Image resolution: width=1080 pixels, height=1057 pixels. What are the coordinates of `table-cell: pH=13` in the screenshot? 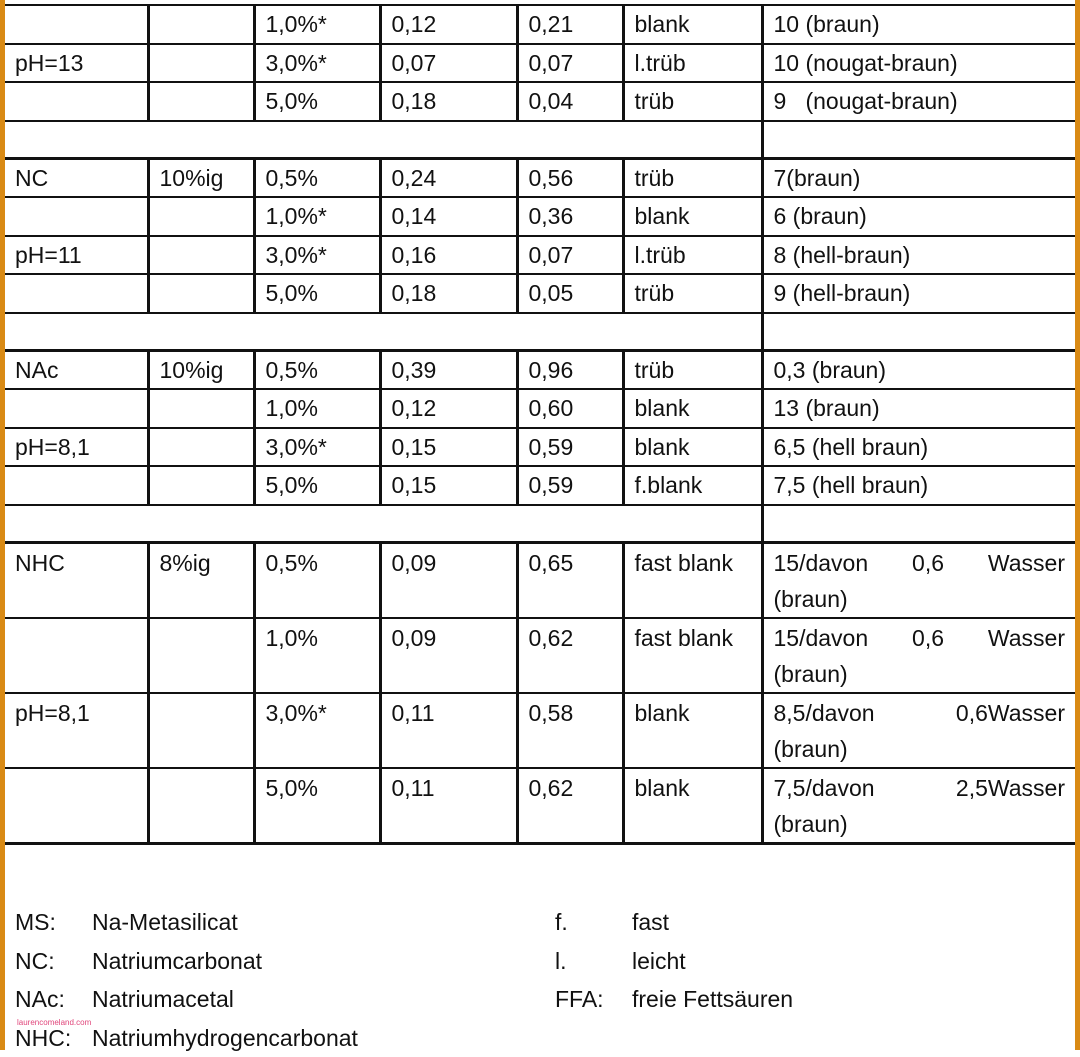 It's located at (76, 63).